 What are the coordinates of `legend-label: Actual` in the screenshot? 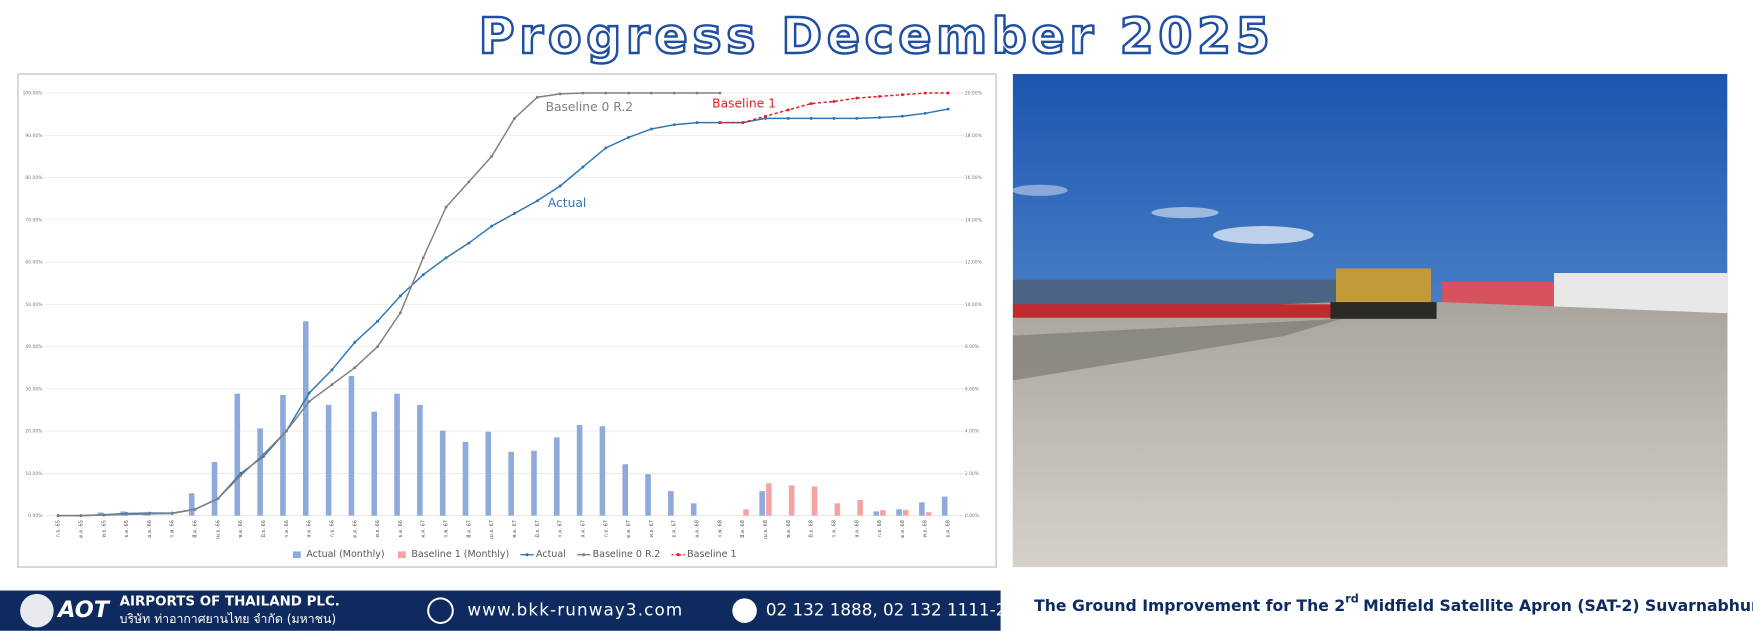 It's located at (551, 554).